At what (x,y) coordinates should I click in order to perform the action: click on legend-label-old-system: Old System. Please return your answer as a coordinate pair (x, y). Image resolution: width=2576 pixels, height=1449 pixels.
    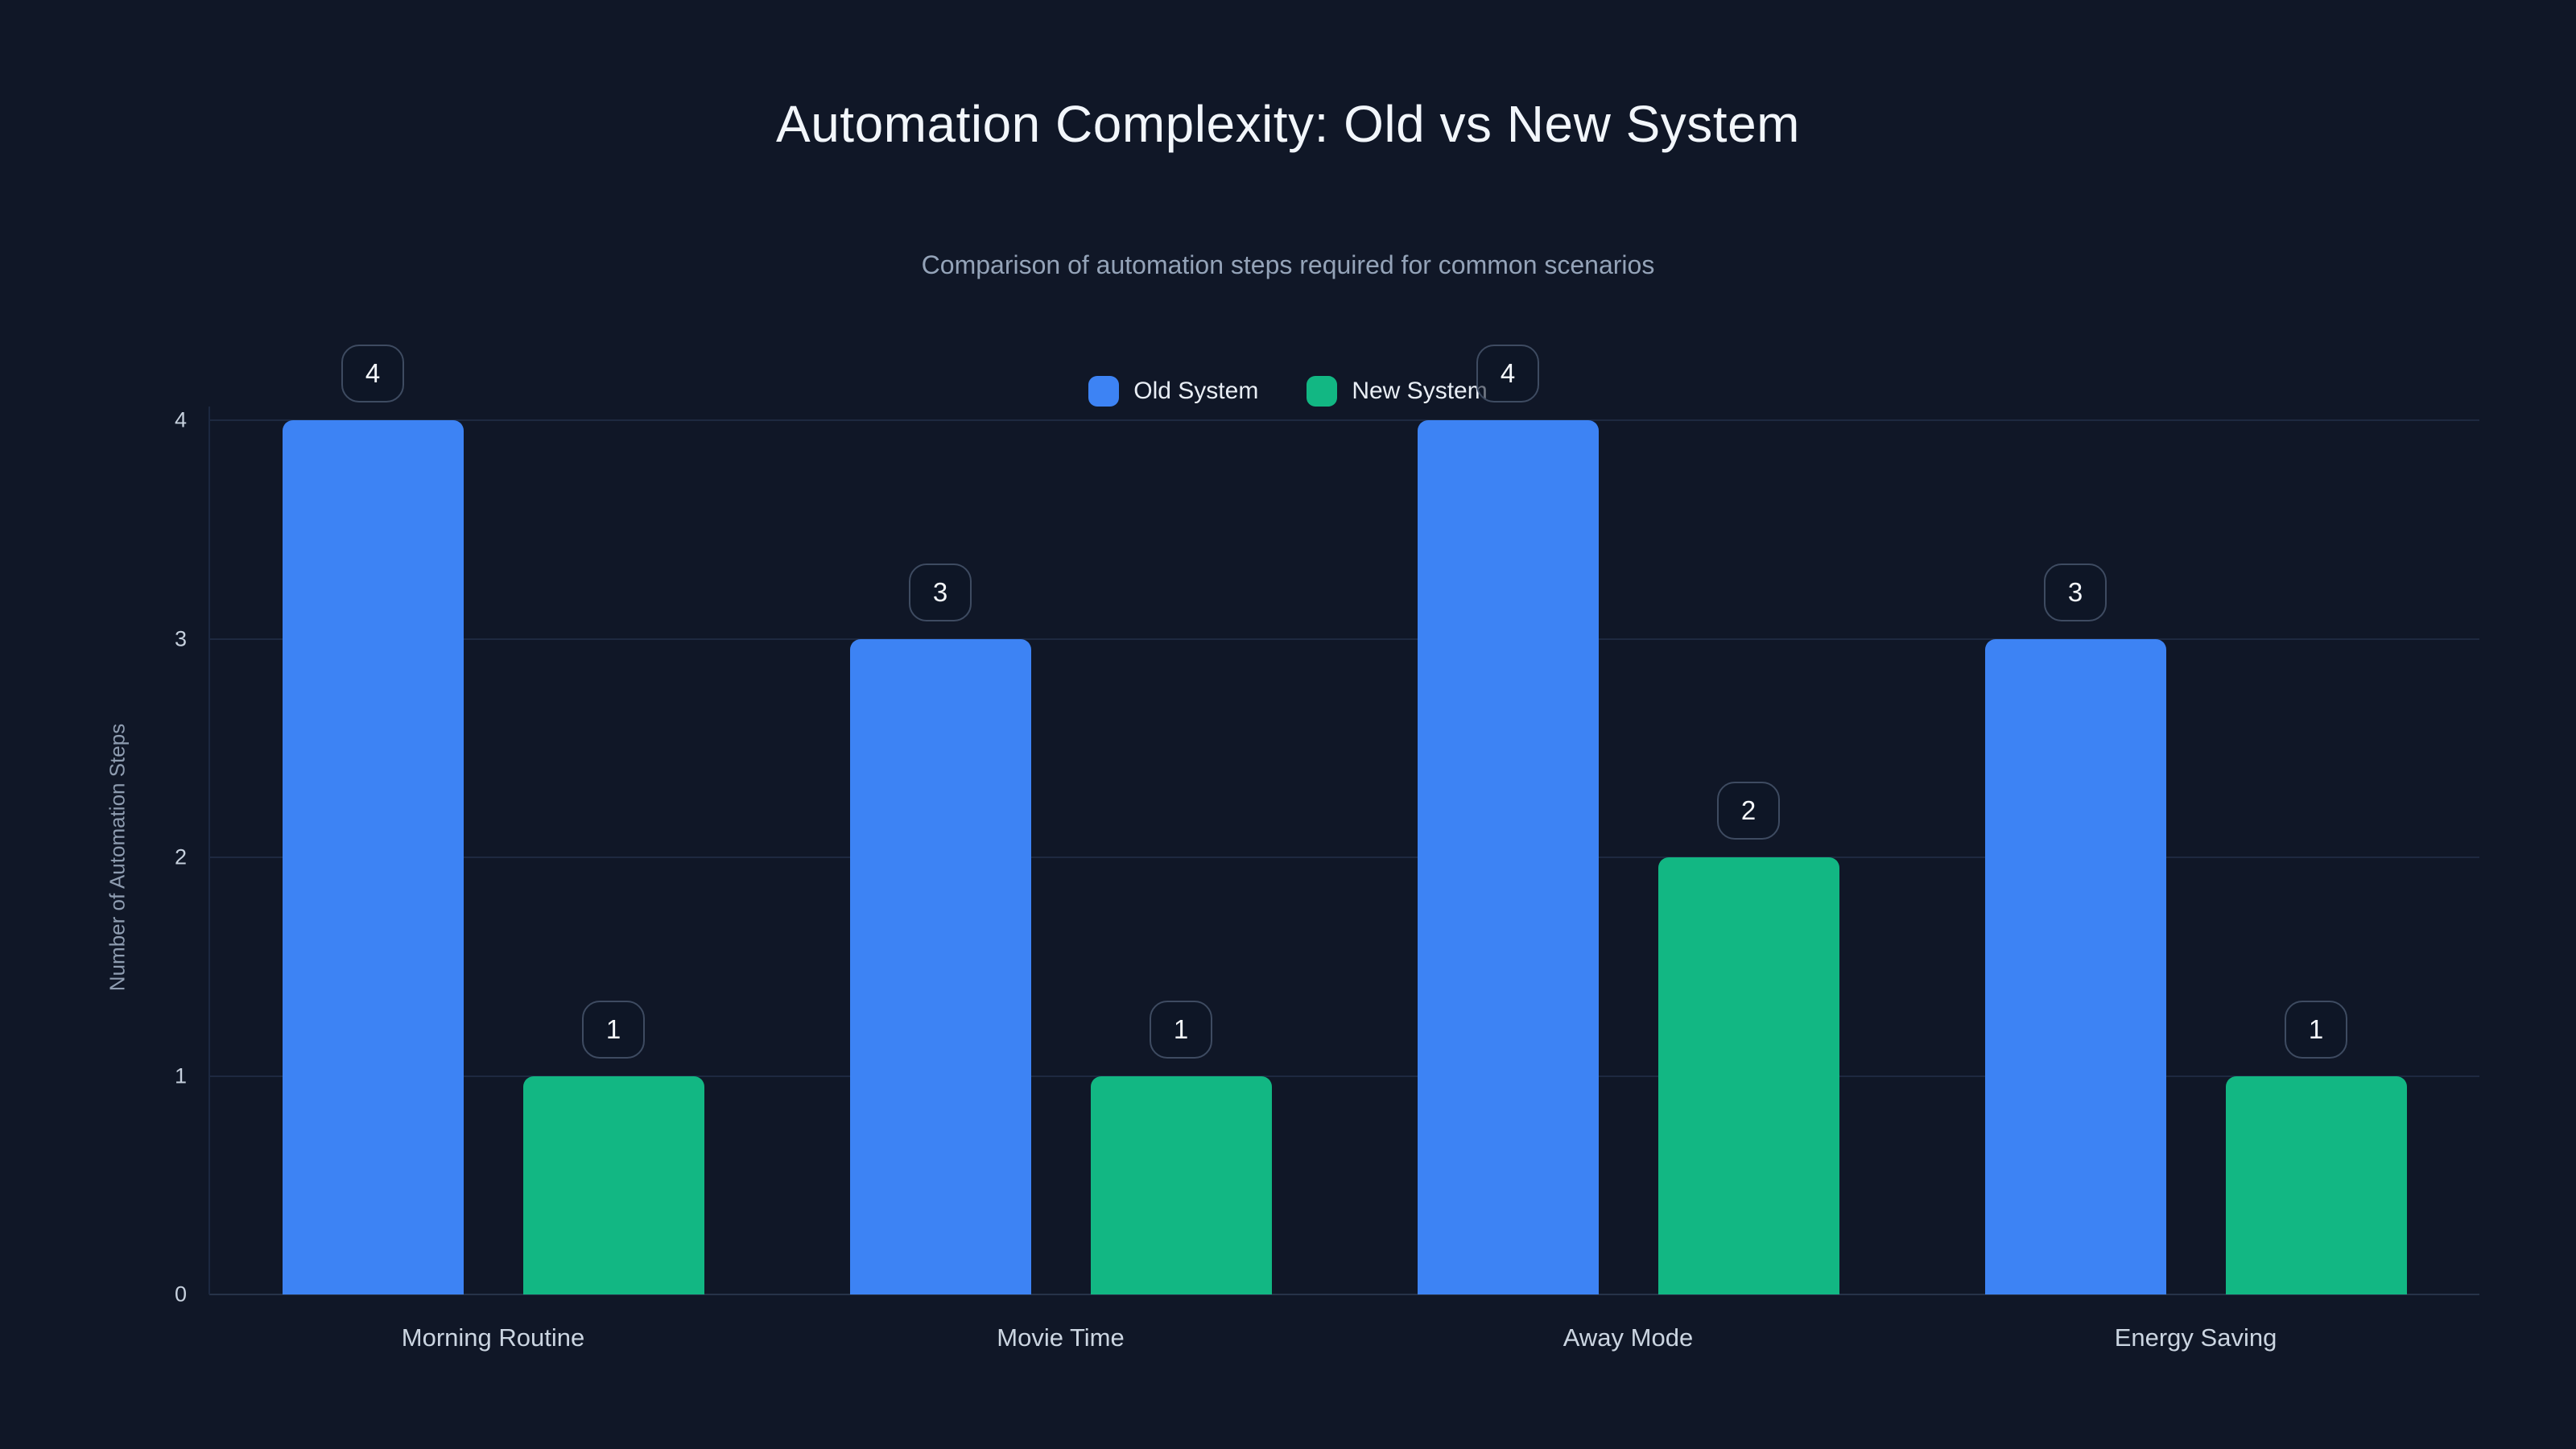
    Looking at the image, I should click on (1196, 391).